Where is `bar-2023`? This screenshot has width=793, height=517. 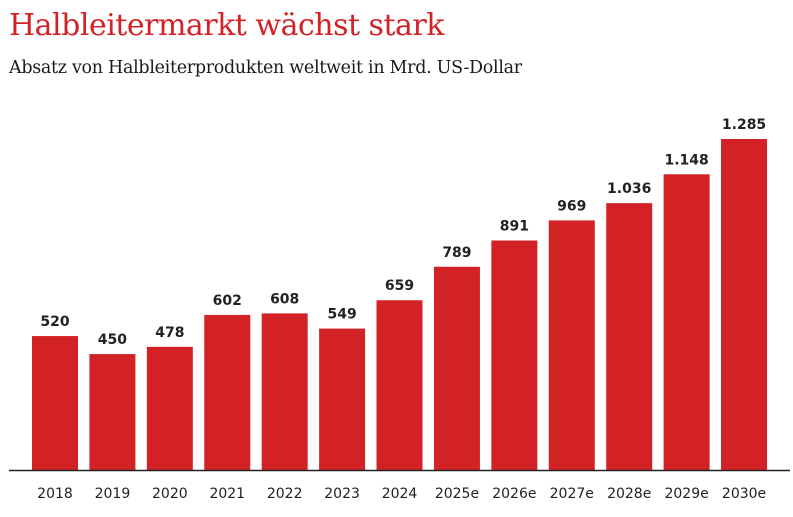
bar-2023 is located at coordinates (342, 399).